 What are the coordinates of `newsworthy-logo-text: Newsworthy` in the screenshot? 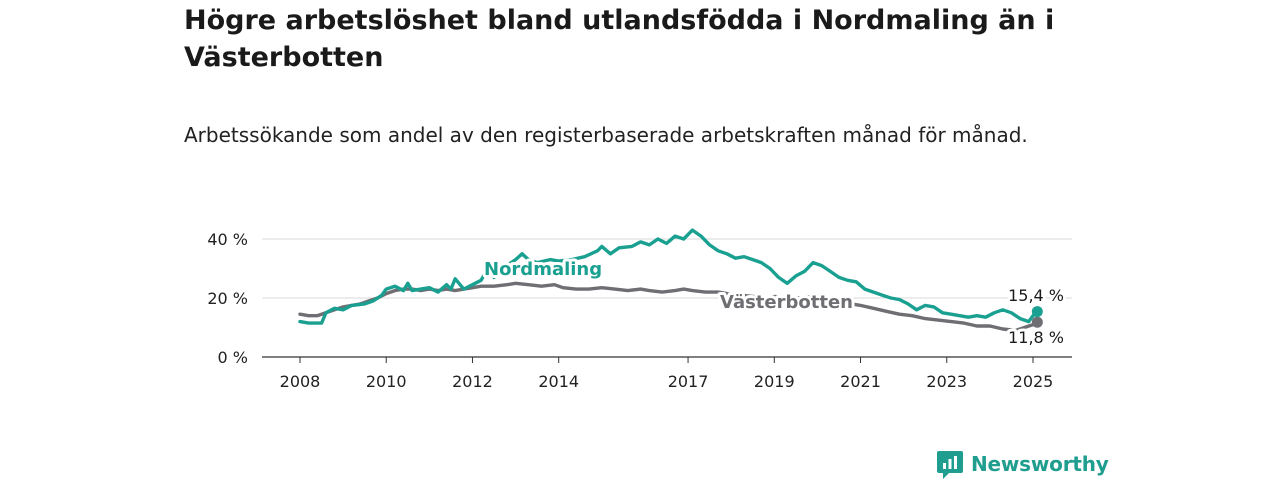 It's located at (1040, 464).